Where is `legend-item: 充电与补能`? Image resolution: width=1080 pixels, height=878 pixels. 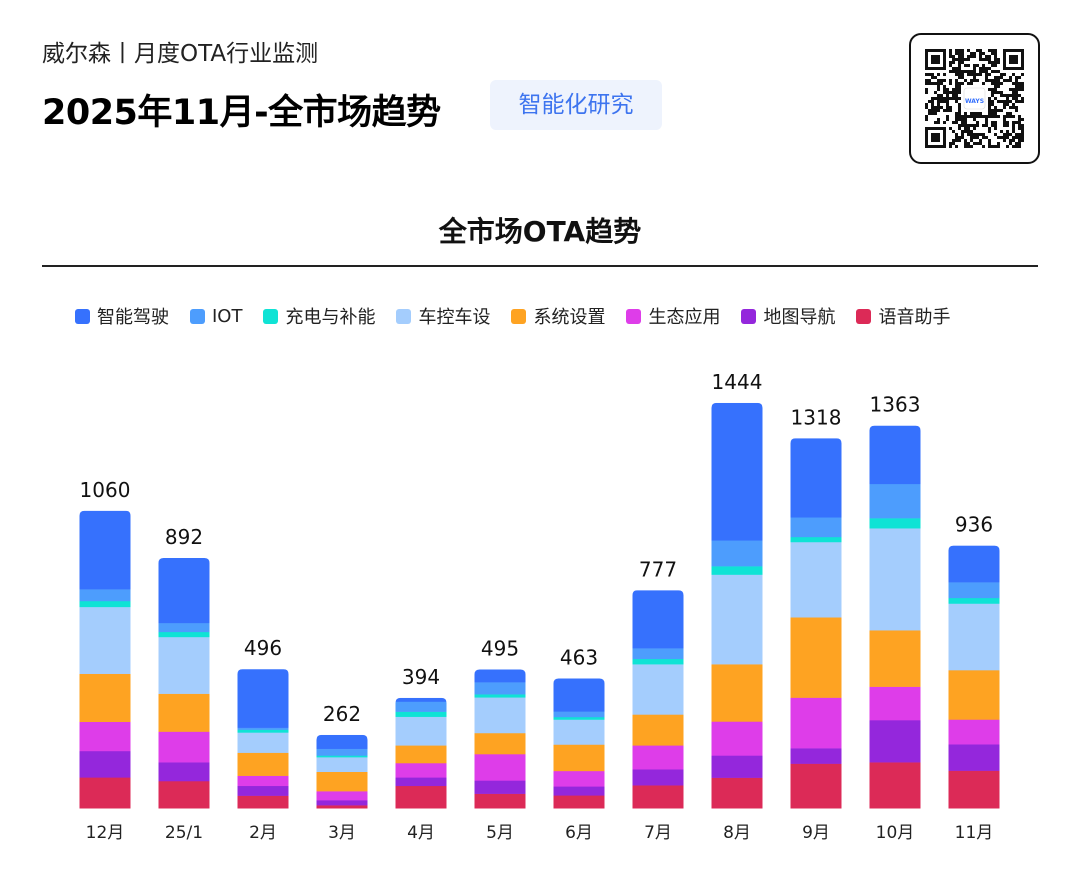 legend-item: 充电与补能 is located at coordinates (319, 316).